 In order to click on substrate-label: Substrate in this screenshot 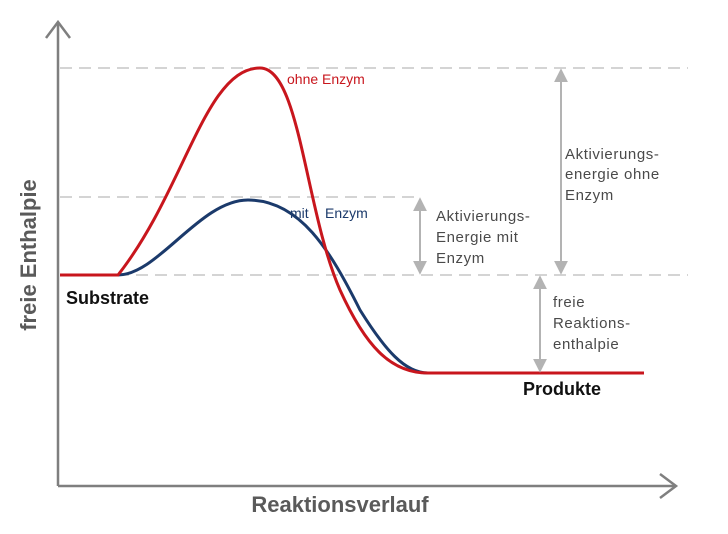, I will do `click(107, 298)`.